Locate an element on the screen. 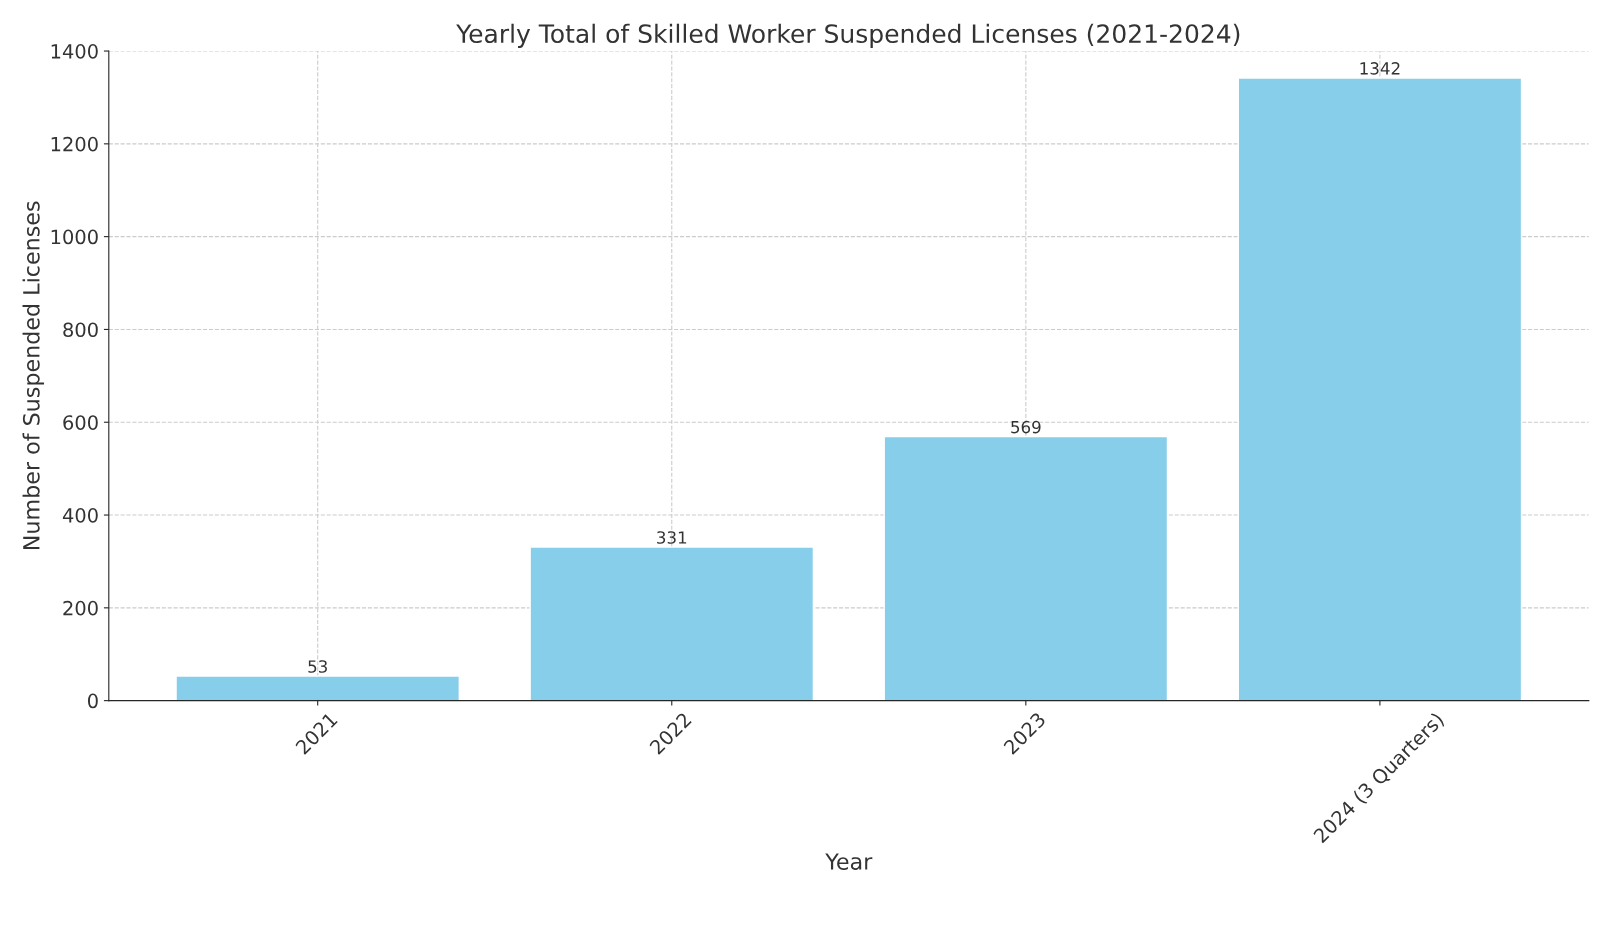 The width and height of the screenshot is (1600, 928). x-axis-title: Year is located at coordinates (849, 861).